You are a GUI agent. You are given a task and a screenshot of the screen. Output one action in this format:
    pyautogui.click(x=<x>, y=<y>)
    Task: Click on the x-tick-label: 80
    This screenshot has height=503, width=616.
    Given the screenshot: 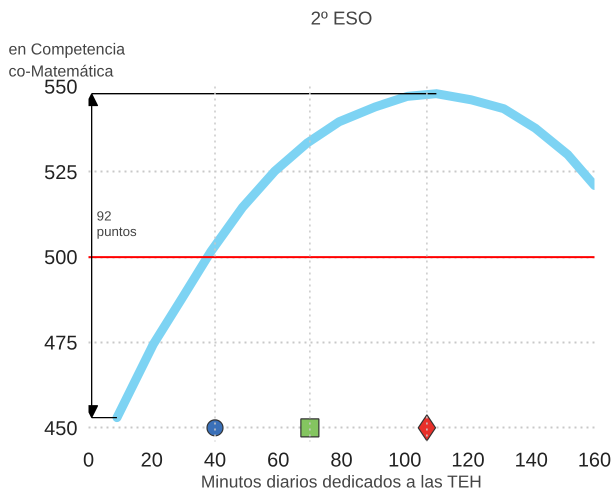 What is the action you would take?
    pyautogui.click(x=341, y=461)
    